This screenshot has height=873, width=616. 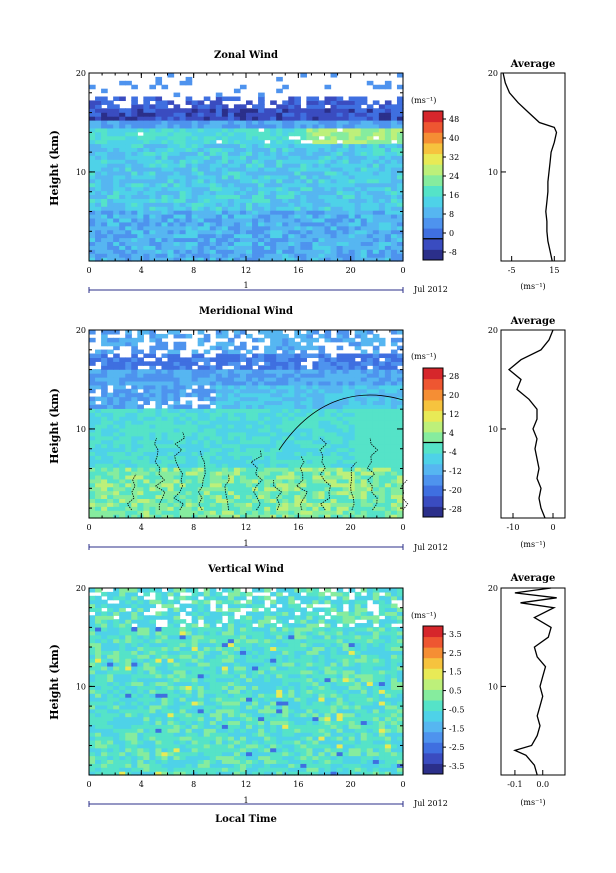 What do you see at coordinates (493, 330) in the screenshot?
I see `profile-y-tick-label: 20` at bounding box center [493, 330].